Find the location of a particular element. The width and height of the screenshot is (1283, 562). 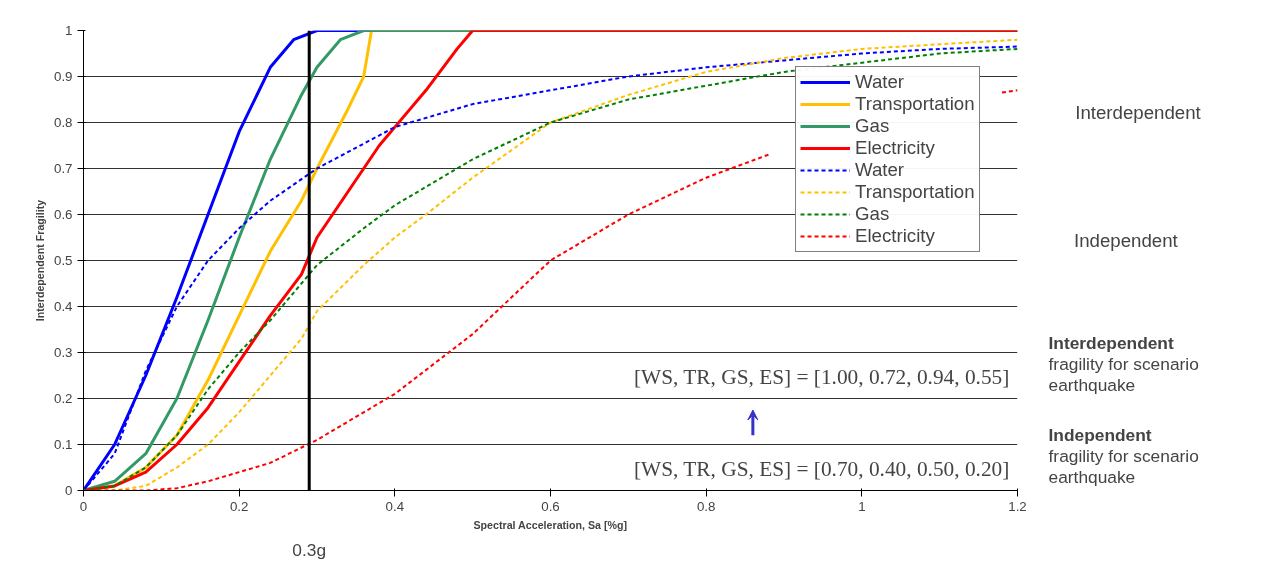

x-tick-label: 1.2 is located at coordinates (1017, 506).